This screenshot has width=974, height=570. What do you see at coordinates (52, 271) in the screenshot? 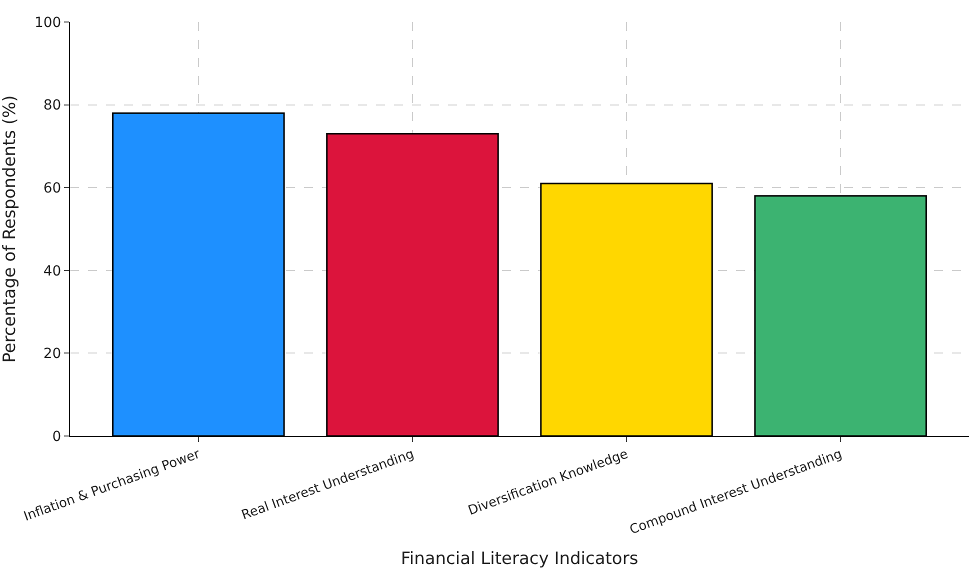
I see `y-tick-label: 40` at bounding box center [52, 271].